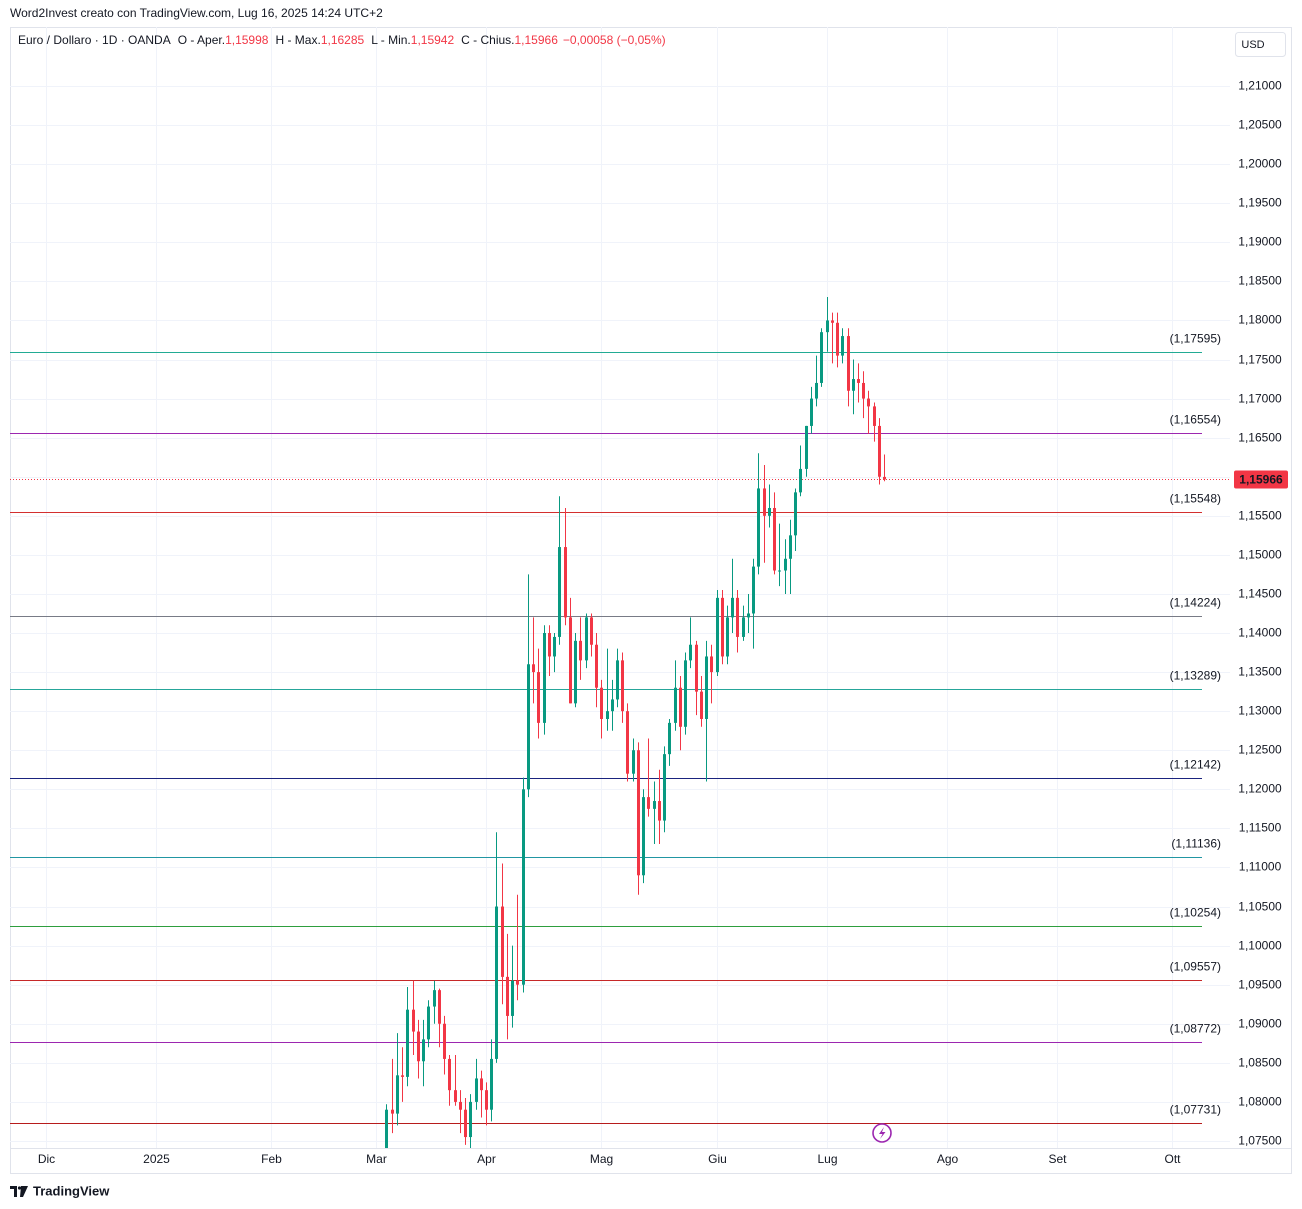 This screenshot has width=1302, height=1209. I want to click on y-tick-label: 1,11500, so click(1260, 828).